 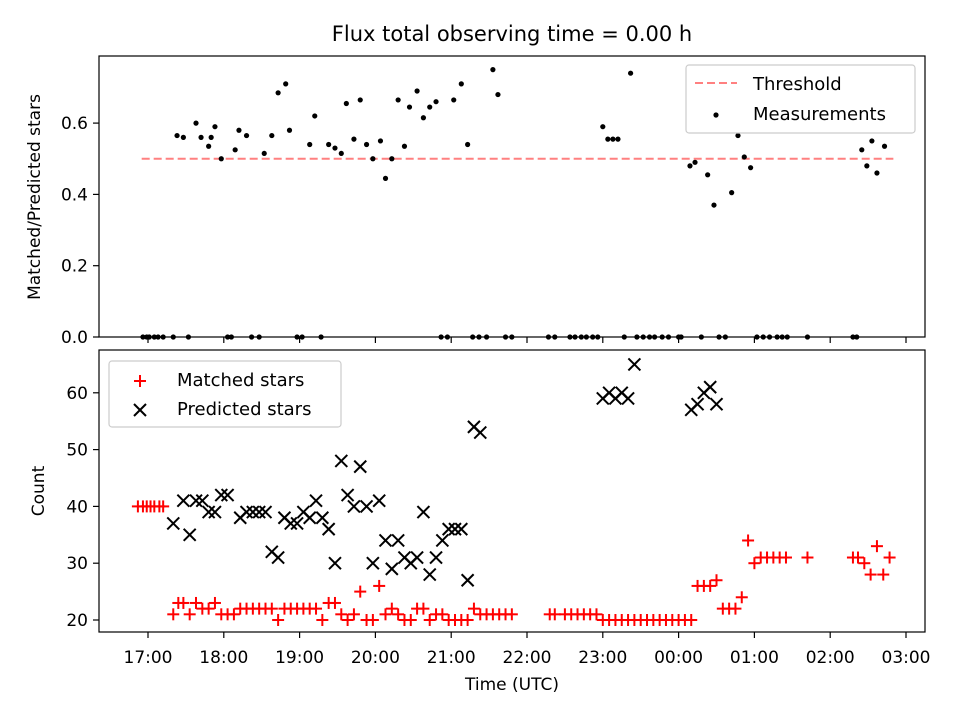 I want to click on x-tick-label: 19:00, so click(x=299, y=658).